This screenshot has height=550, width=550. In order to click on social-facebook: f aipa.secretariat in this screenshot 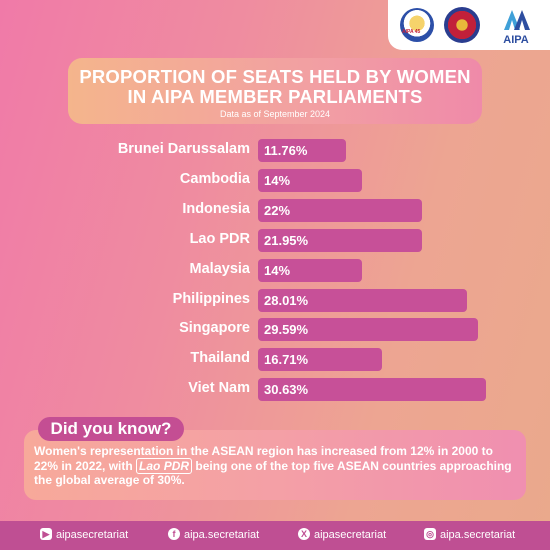, I will do `click(213, 535)`.